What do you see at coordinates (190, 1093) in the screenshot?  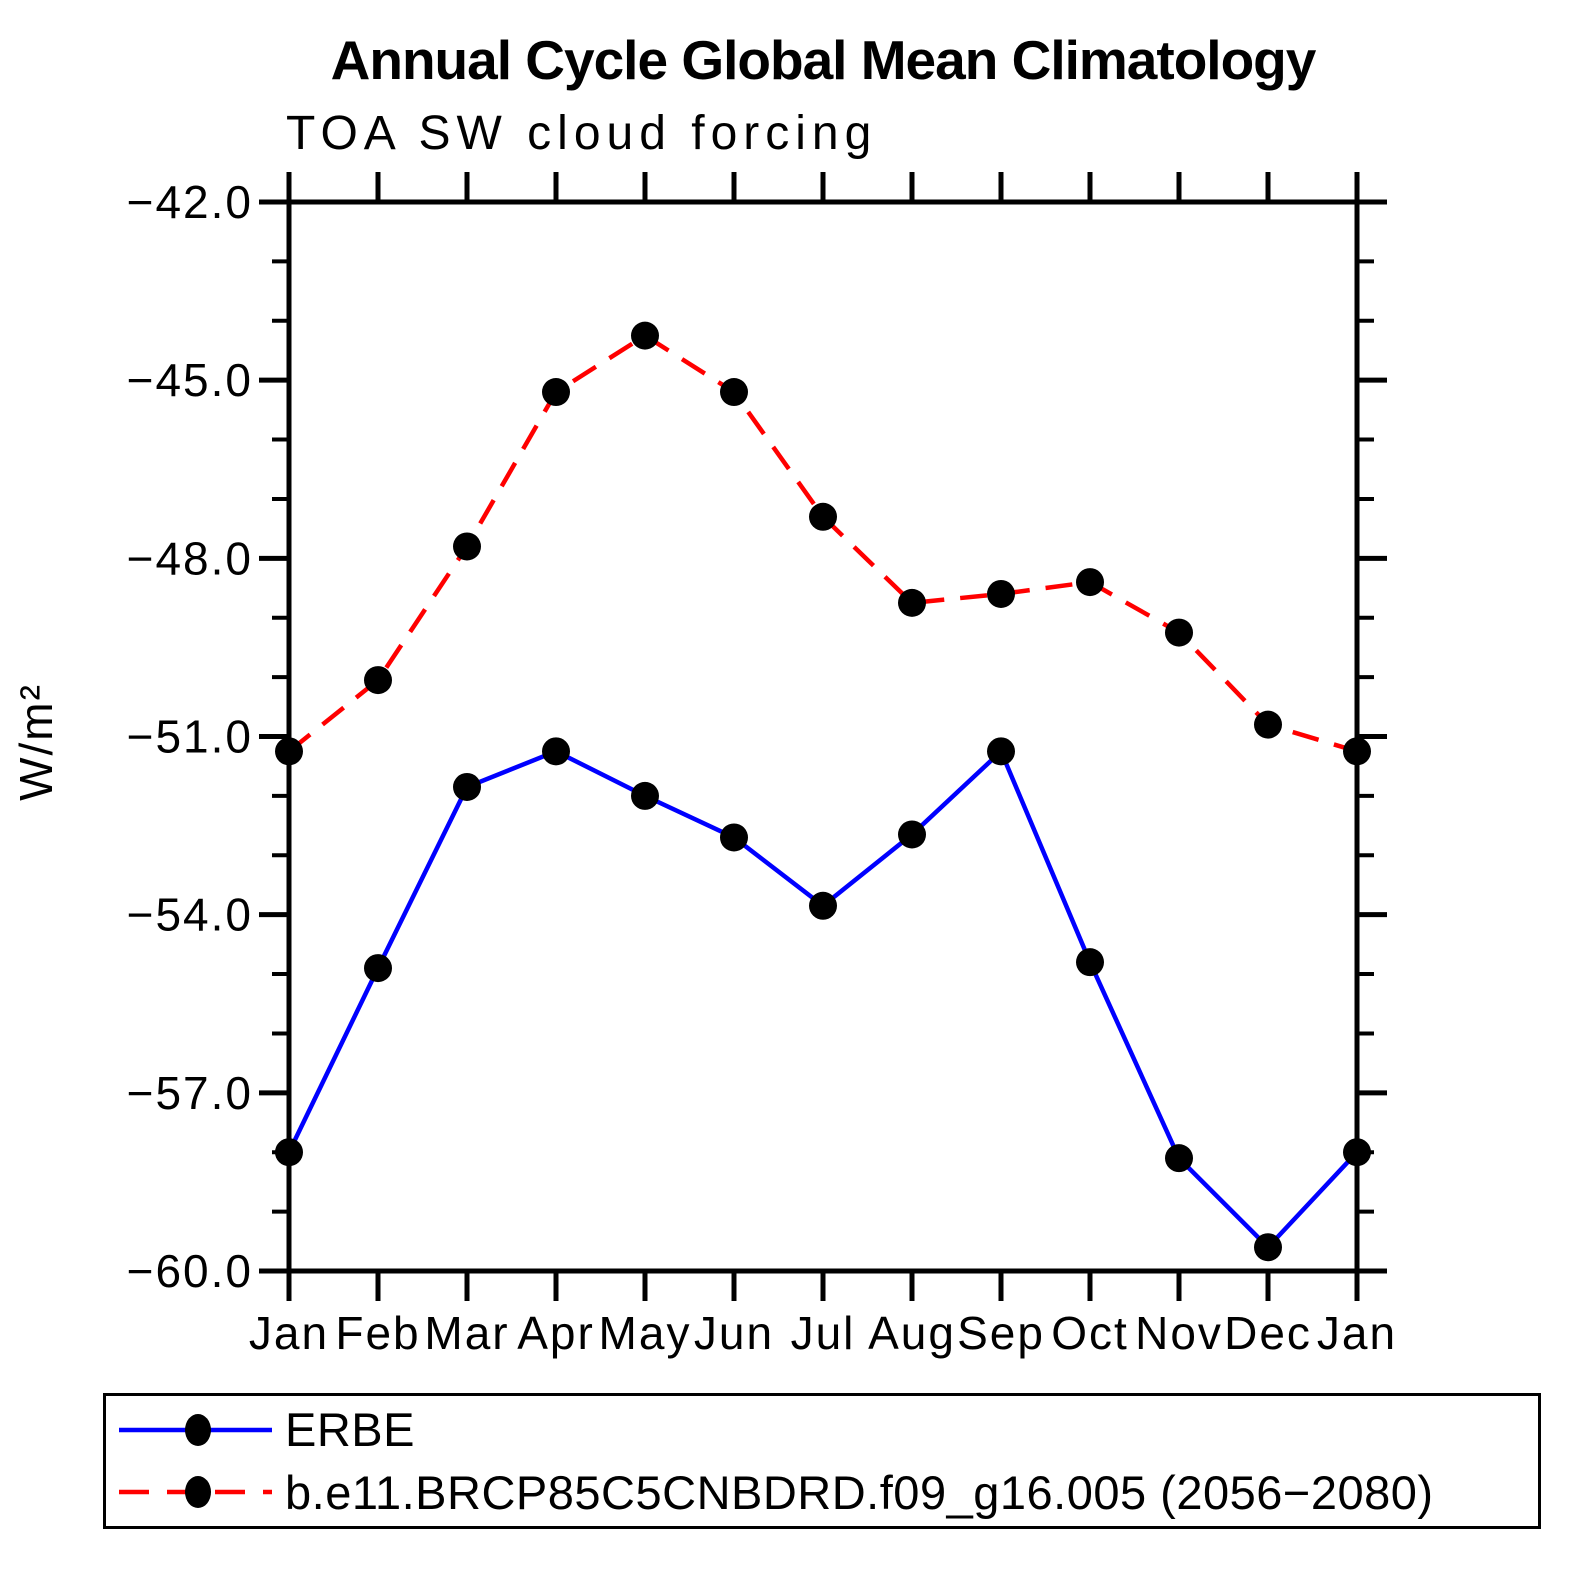 I see `y-tick-label: −57.0` at bounding box center [190, 1093].